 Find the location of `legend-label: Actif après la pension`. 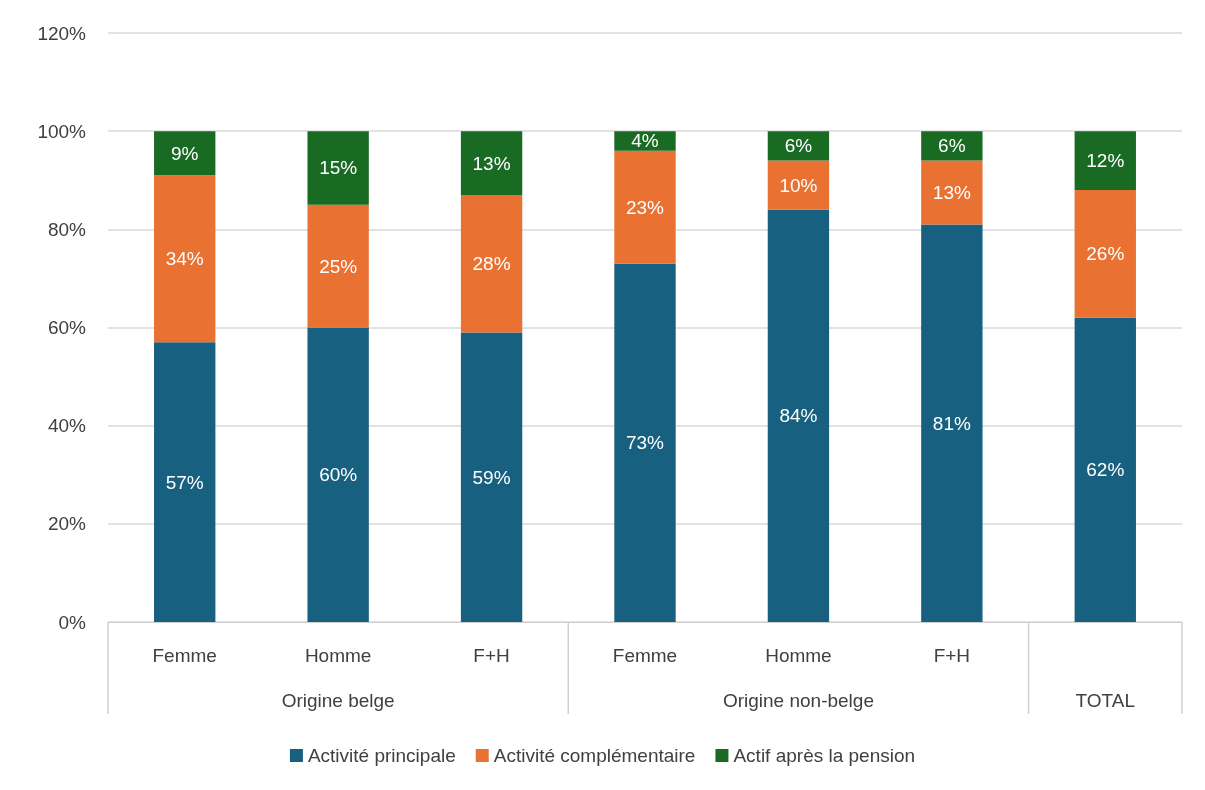

legend-label: Actif après la pension is located at coordinates (824, 755).